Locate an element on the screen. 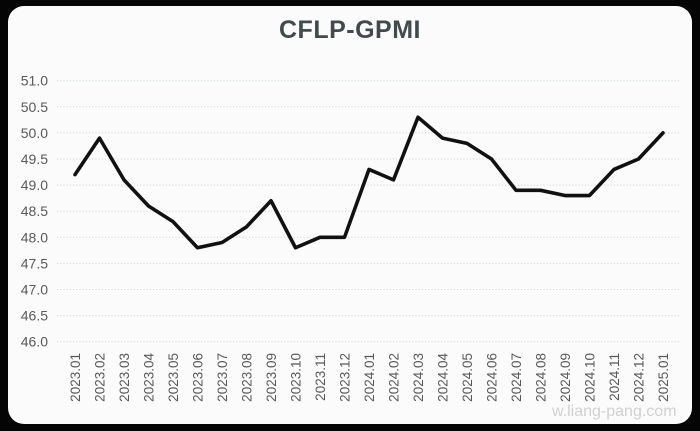 The width and height of the screenshot is (700, 431). x-axis-tick-label: 2024.08 is located at coordinates (541, 377).